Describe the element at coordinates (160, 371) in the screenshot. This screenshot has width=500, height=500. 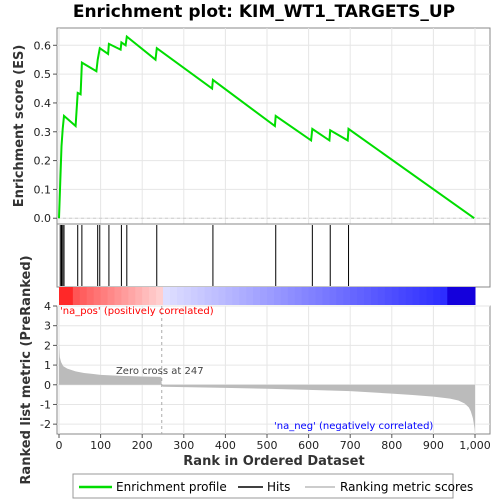
I see `zero-cross-label: Zero cross at 247` at that location.